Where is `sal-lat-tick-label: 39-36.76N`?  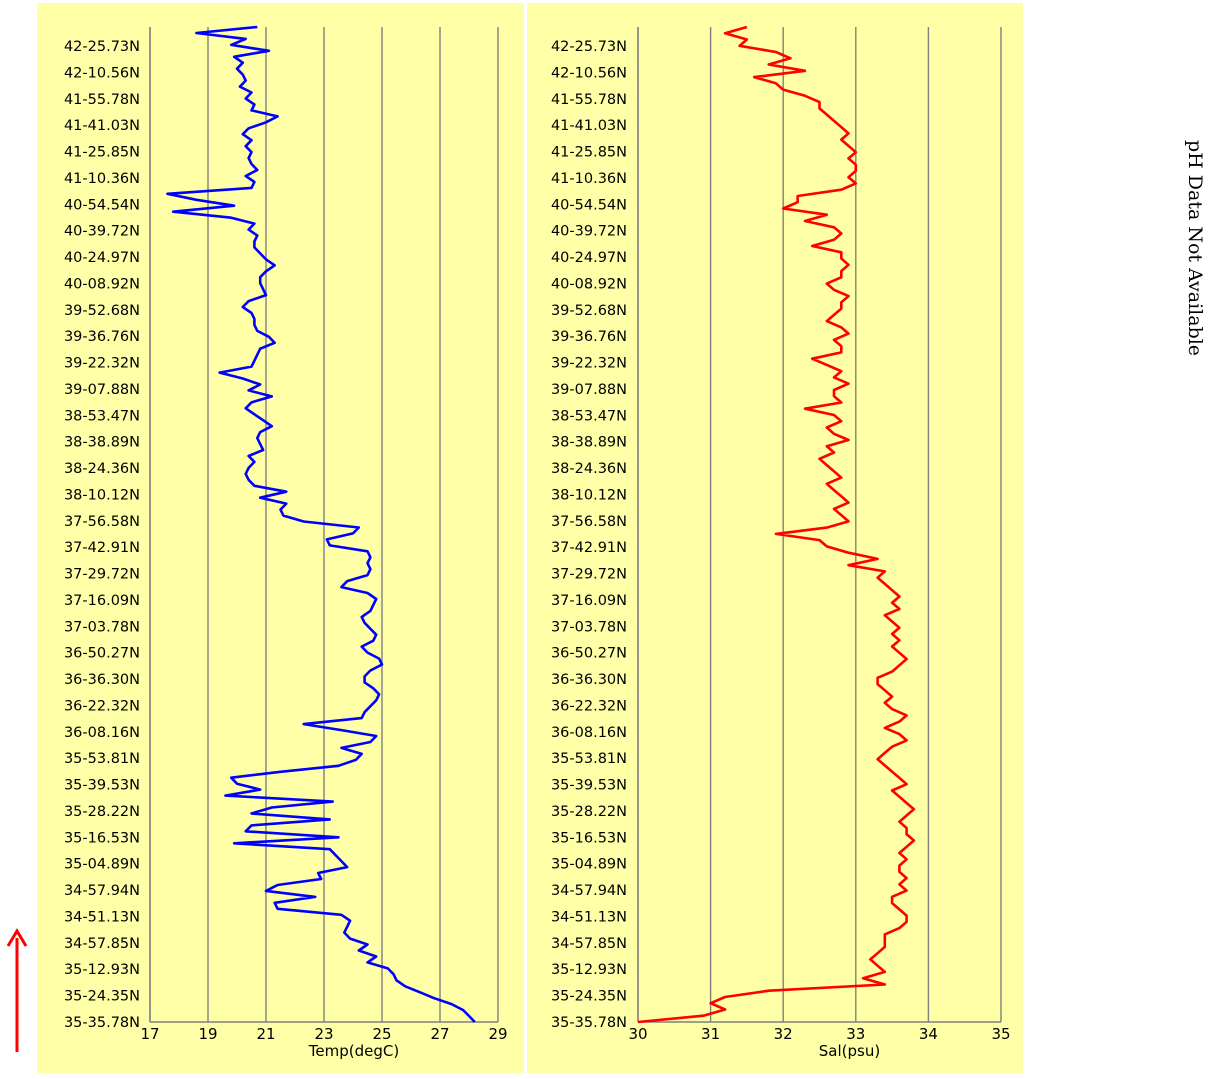 sal-lat-tick-label: 39-36.76N is located at coordinates (589, 337).